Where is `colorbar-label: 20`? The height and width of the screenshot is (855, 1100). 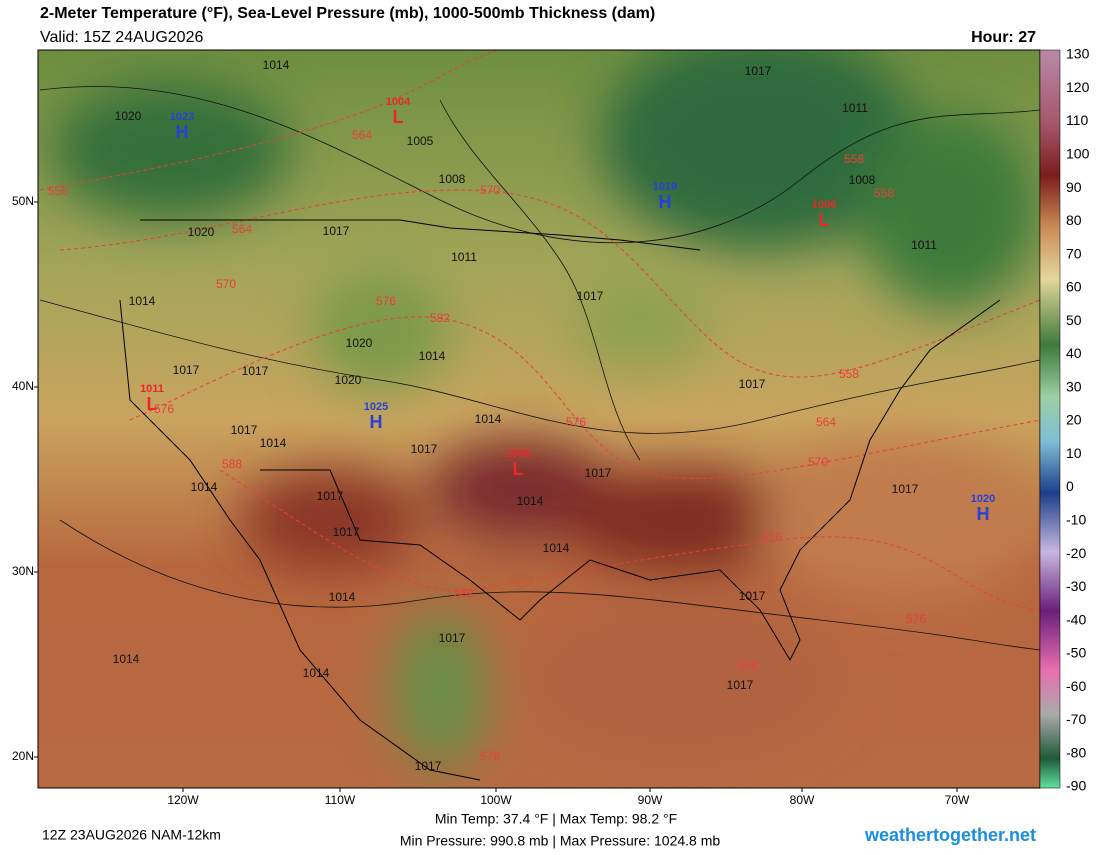 colorbar-label: 20 is located at coordinates (1074, 420).